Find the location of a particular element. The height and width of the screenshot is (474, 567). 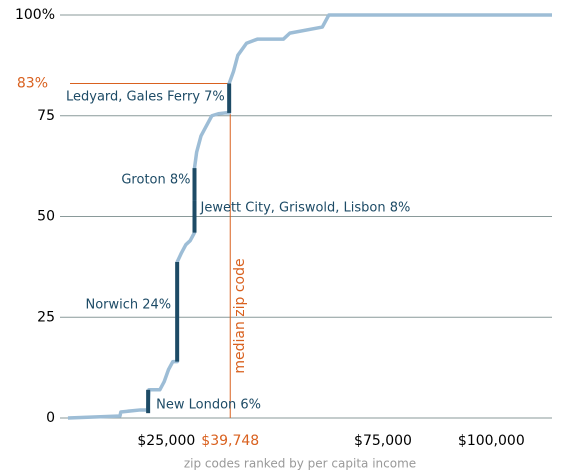

highlight-label: Norwich 24% is located at coordinates (128, 305).